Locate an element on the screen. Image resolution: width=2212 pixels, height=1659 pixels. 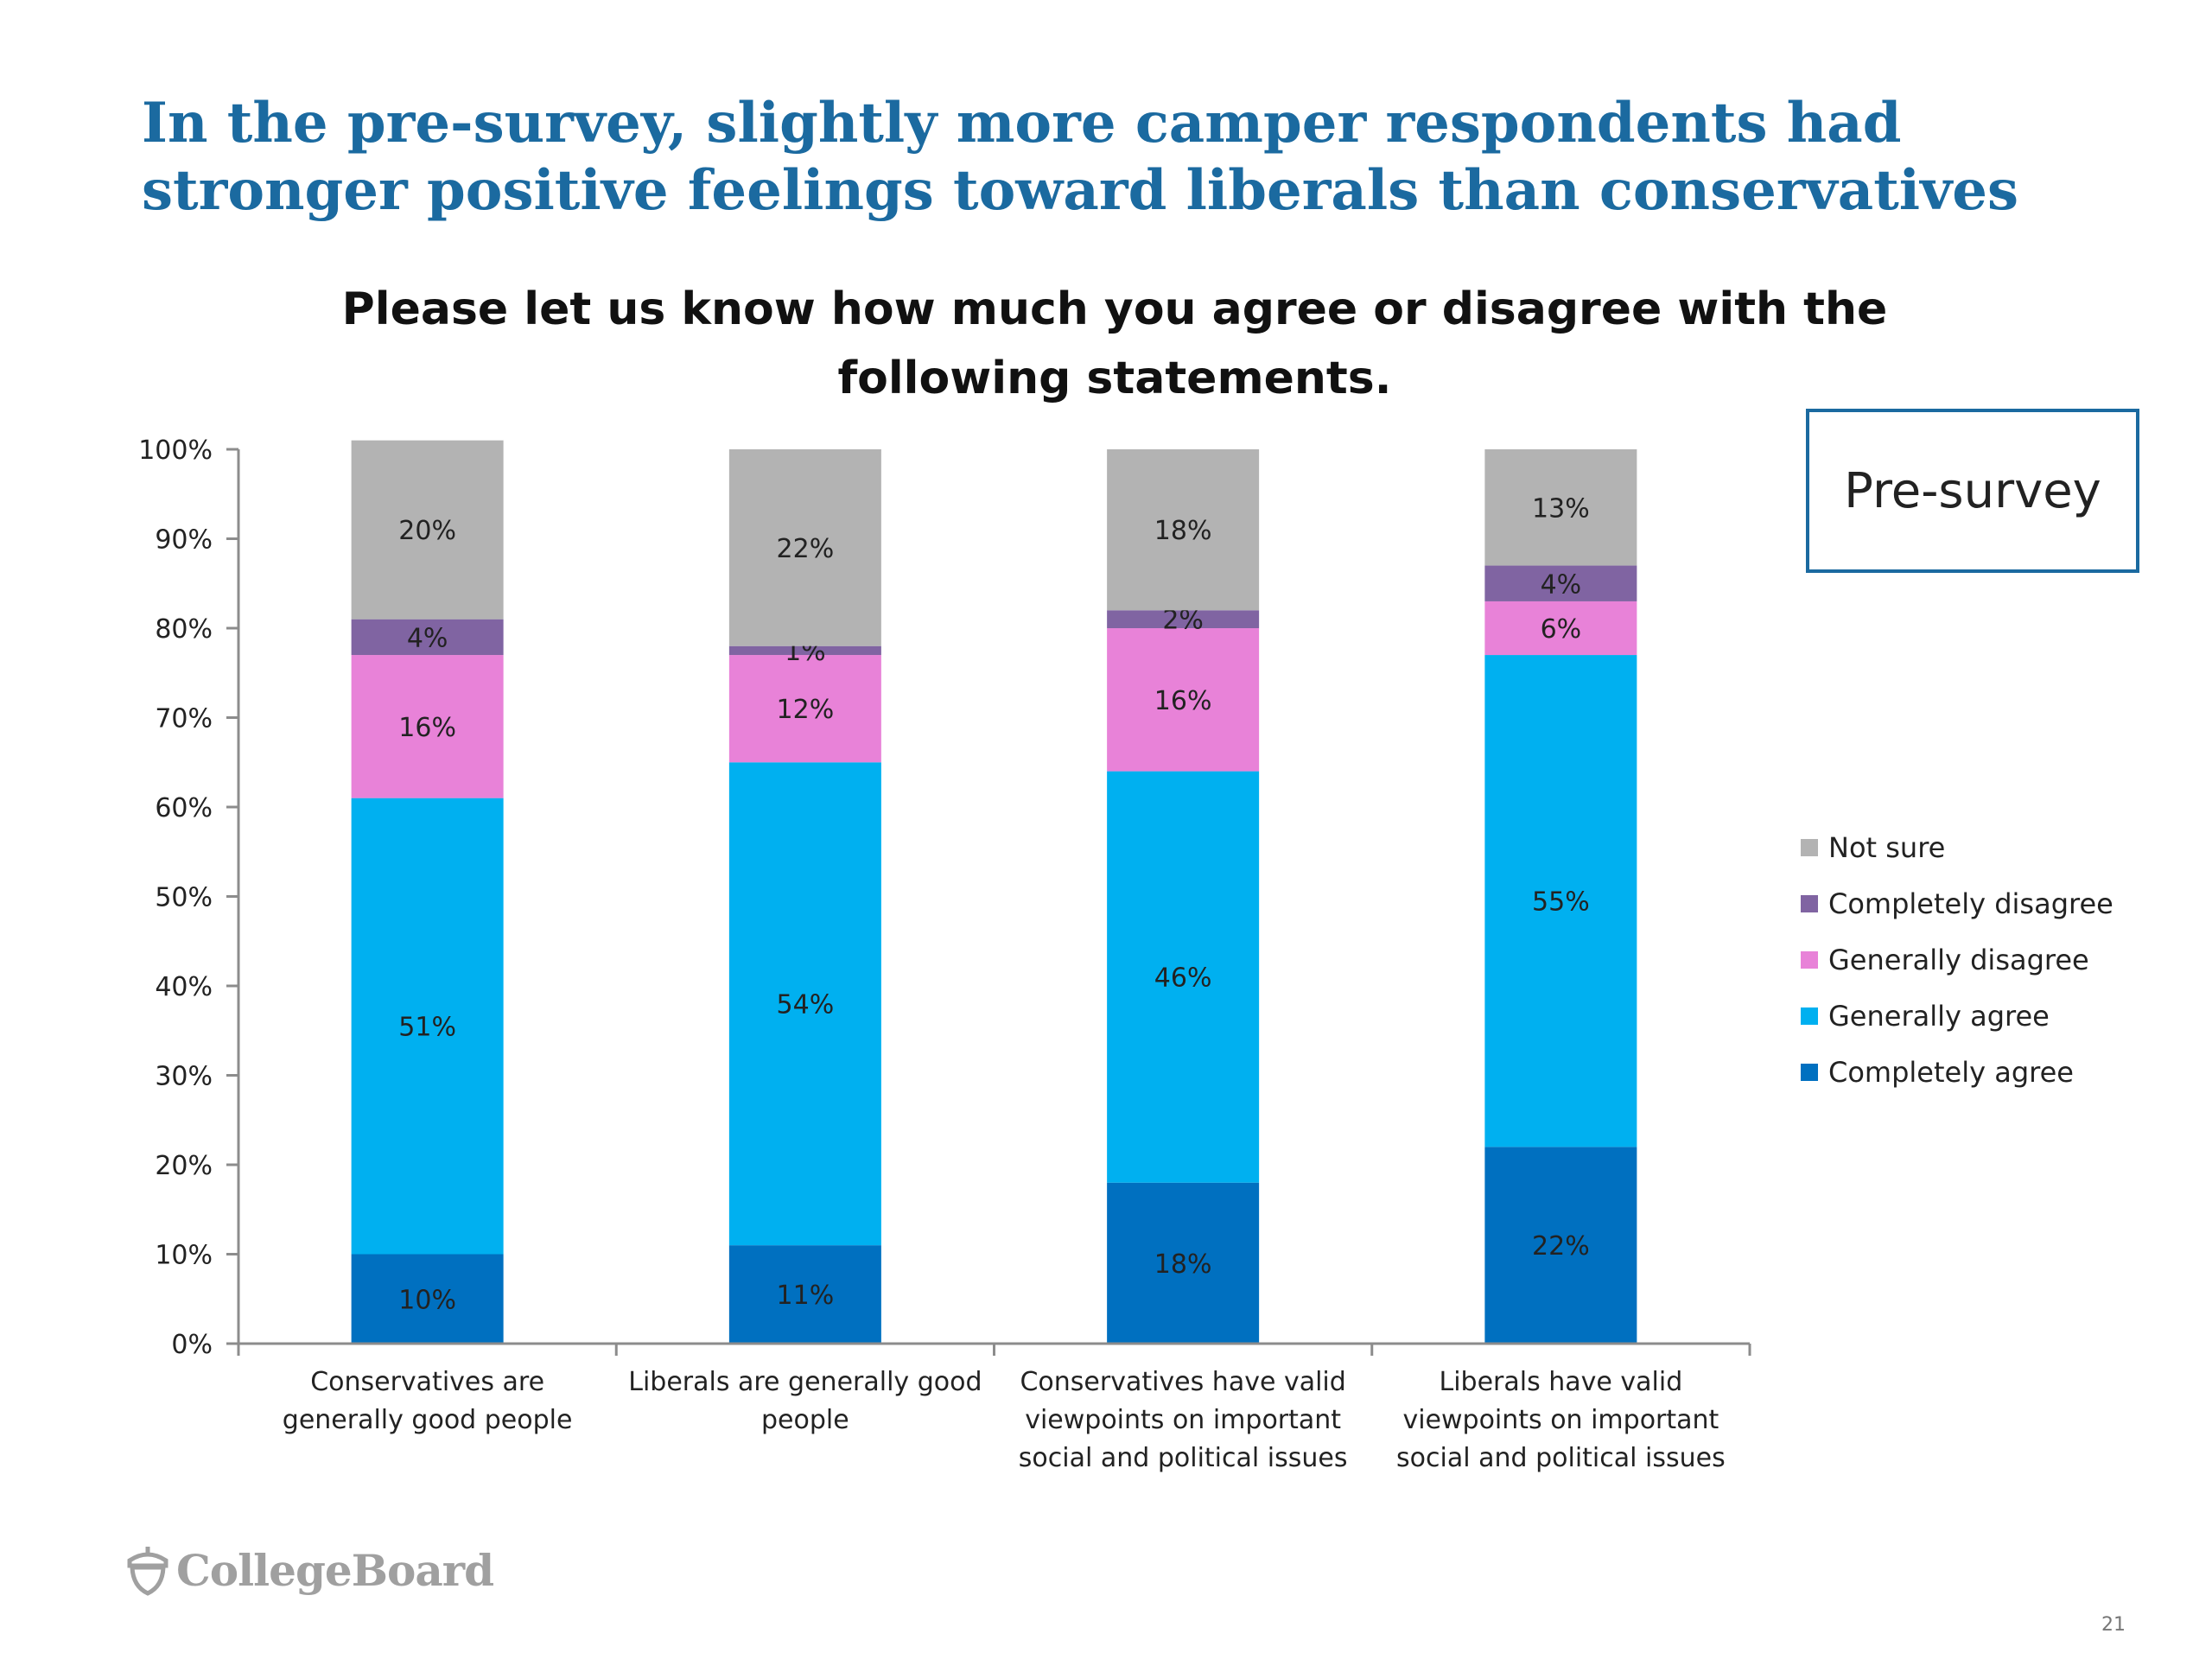
data-label: 2% is located at coordinates (1183, 621).